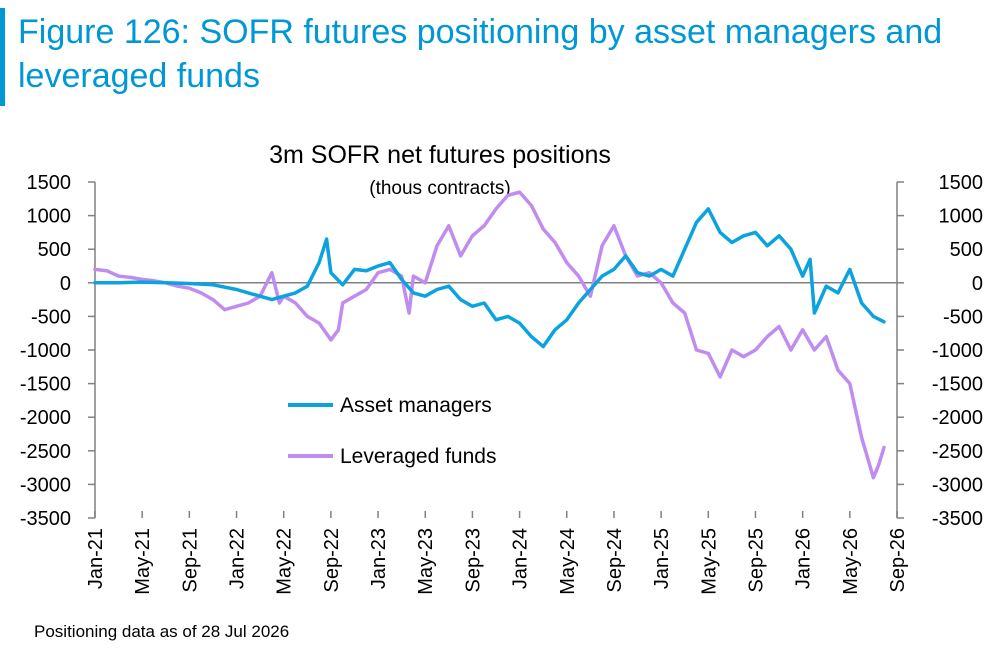  What do you see at coordinates (418, 456) in the screenshot?
I see `legend-label: Leveraged funds` at bounding box center [418, 456].